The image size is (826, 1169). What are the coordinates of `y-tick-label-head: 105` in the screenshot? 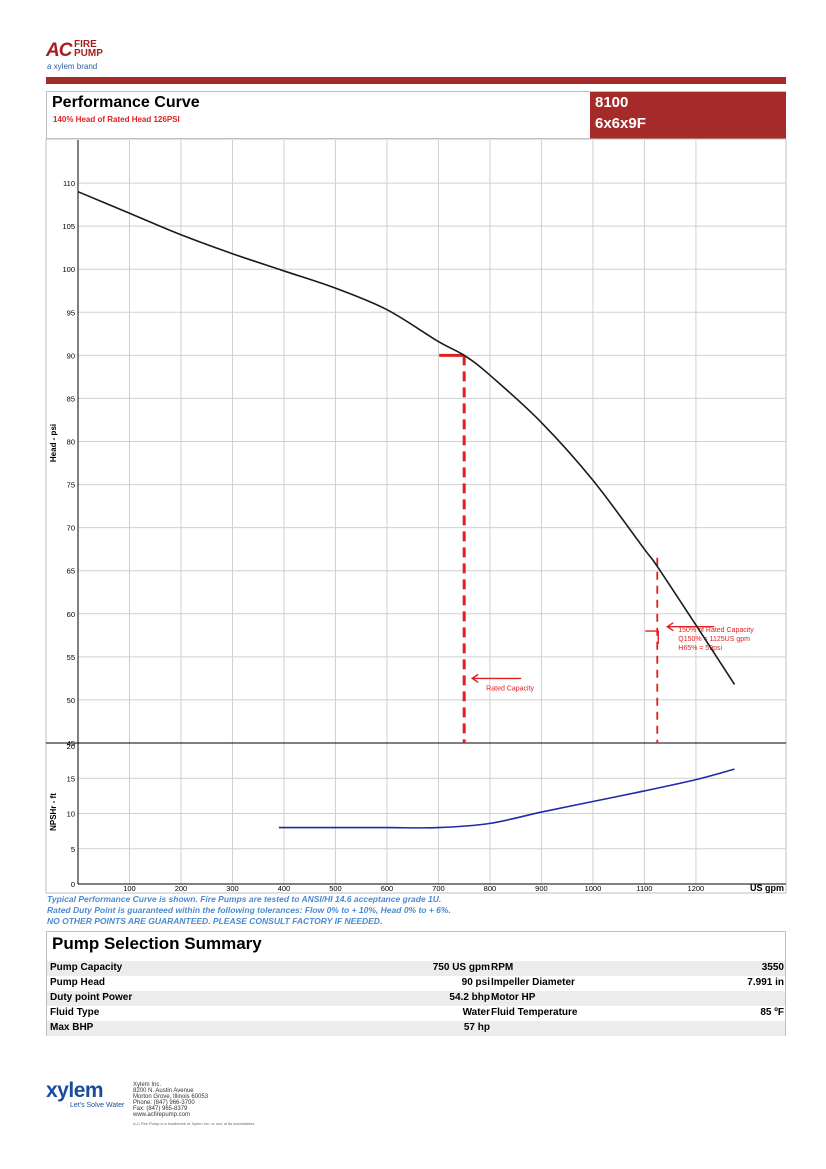 It's located at (68, 226).